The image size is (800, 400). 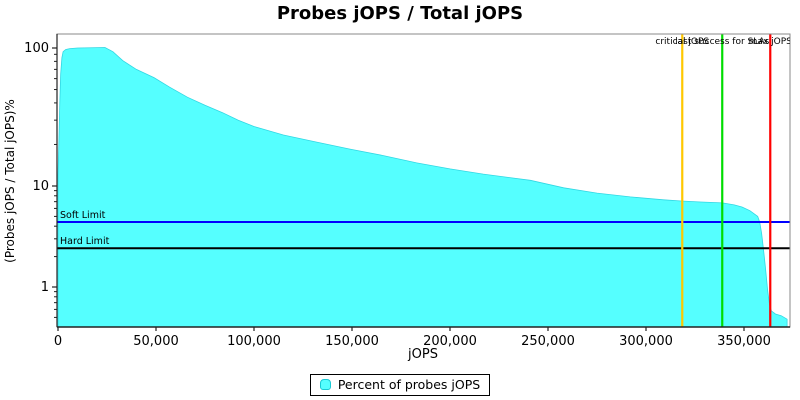 I want to click on x-tick-label: 300,000, so click(x=646, y=341).